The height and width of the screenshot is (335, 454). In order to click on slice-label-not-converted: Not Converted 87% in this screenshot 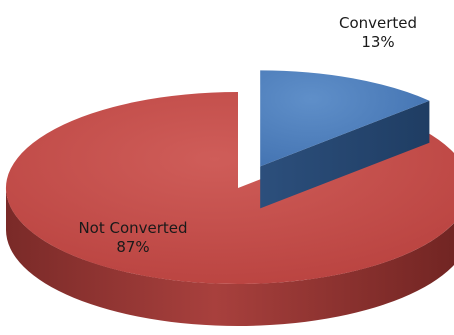, I will do `click(133, 238)`.